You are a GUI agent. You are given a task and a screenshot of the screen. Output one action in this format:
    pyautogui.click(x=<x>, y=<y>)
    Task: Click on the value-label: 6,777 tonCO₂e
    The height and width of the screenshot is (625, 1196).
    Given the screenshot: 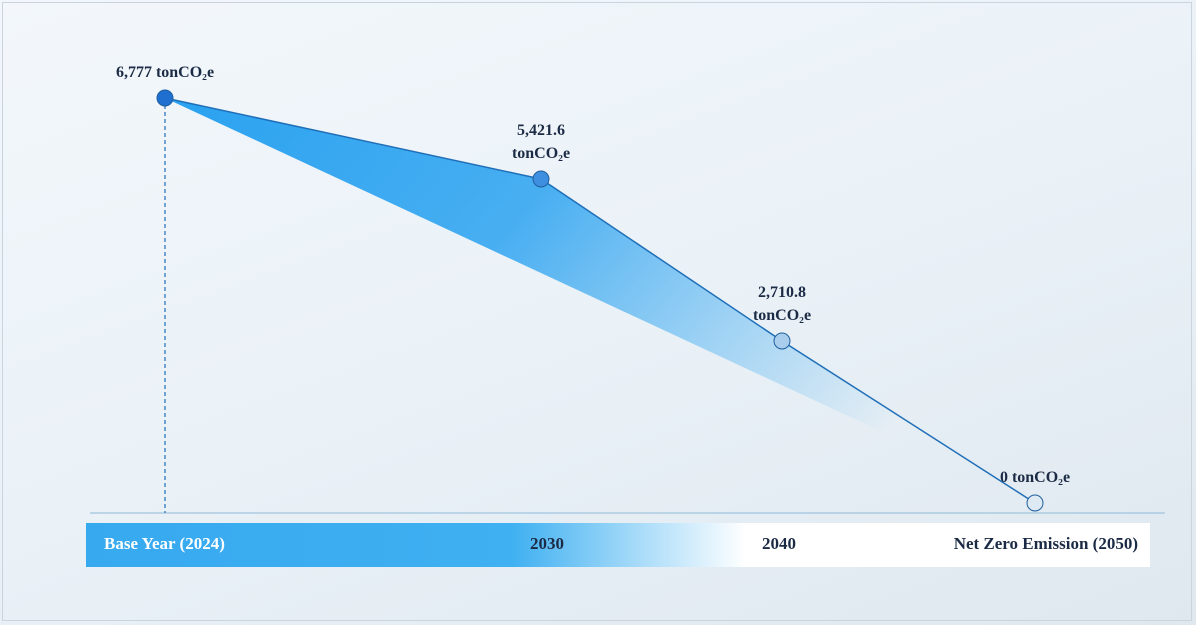 What is the action you would take?
    pyautogui.click(x=165, y=72)
    